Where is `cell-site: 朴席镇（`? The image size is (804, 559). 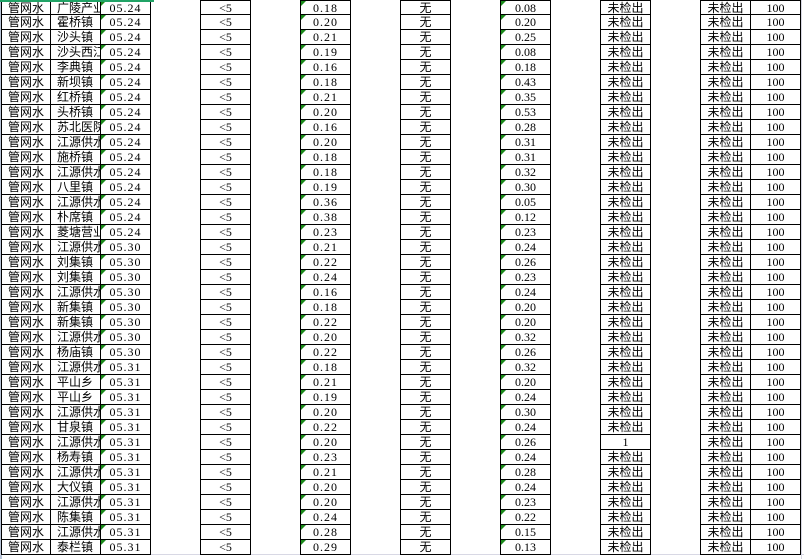 cell-site: 朴席镇（ is located at coordinates (75, 217).